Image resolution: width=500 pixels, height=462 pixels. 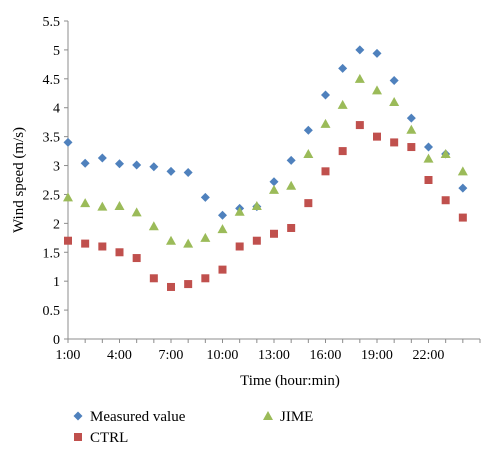 I want to click on legend-item: JIME, so click(x=288, y=417).